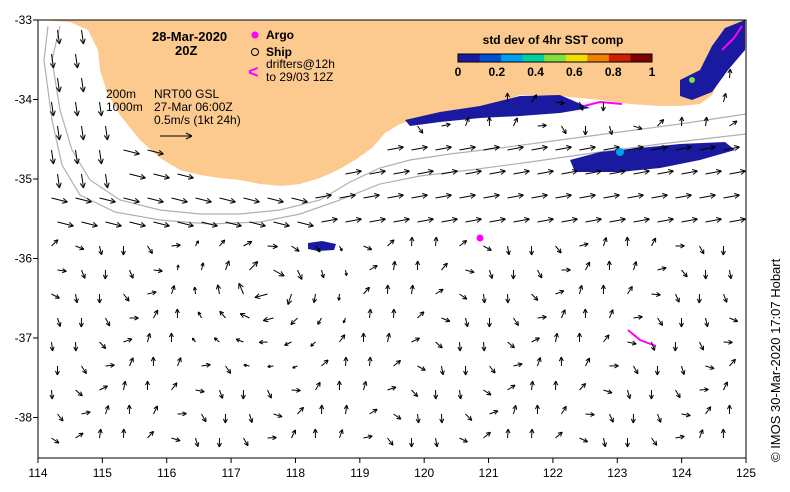 The image size is (790, 492). I want to click on lon-tick-label: 114, so click(37, 473).